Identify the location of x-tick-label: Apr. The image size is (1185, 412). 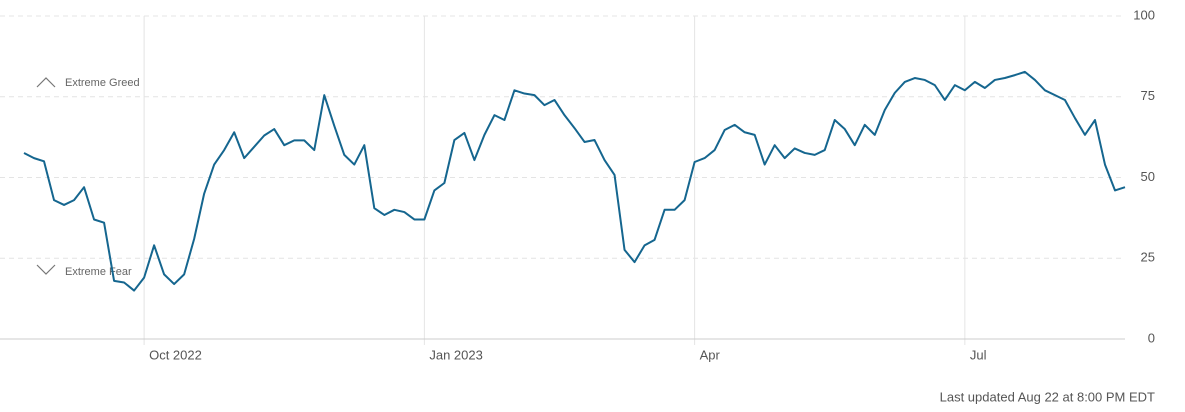
(710, 354).